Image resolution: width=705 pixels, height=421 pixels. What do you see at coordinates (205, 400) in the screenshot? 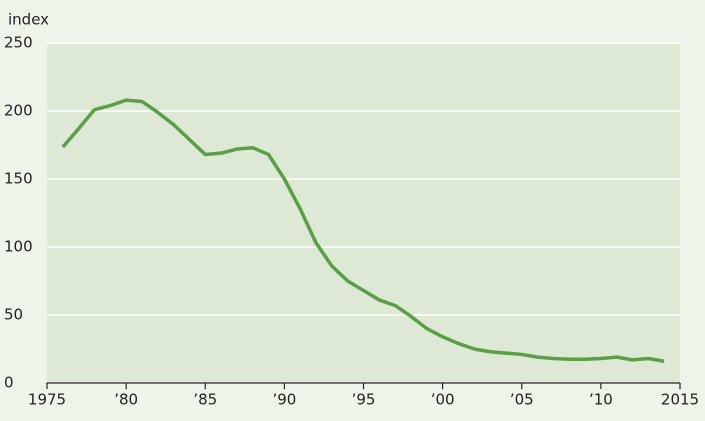
I see `x-tick-label: ’85` at bounding box center [205, 400].